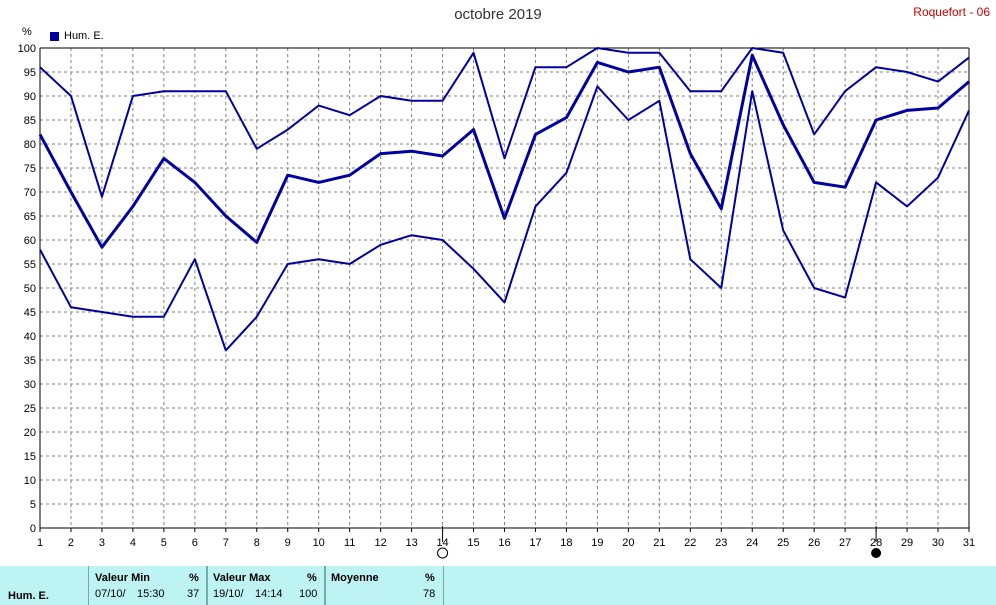 Image resolution: width=996 pixels, height=605 pixels. Describe the element at coordinates (876, 543) in the screenshot. I see `x-tick-label: 28` at that location.